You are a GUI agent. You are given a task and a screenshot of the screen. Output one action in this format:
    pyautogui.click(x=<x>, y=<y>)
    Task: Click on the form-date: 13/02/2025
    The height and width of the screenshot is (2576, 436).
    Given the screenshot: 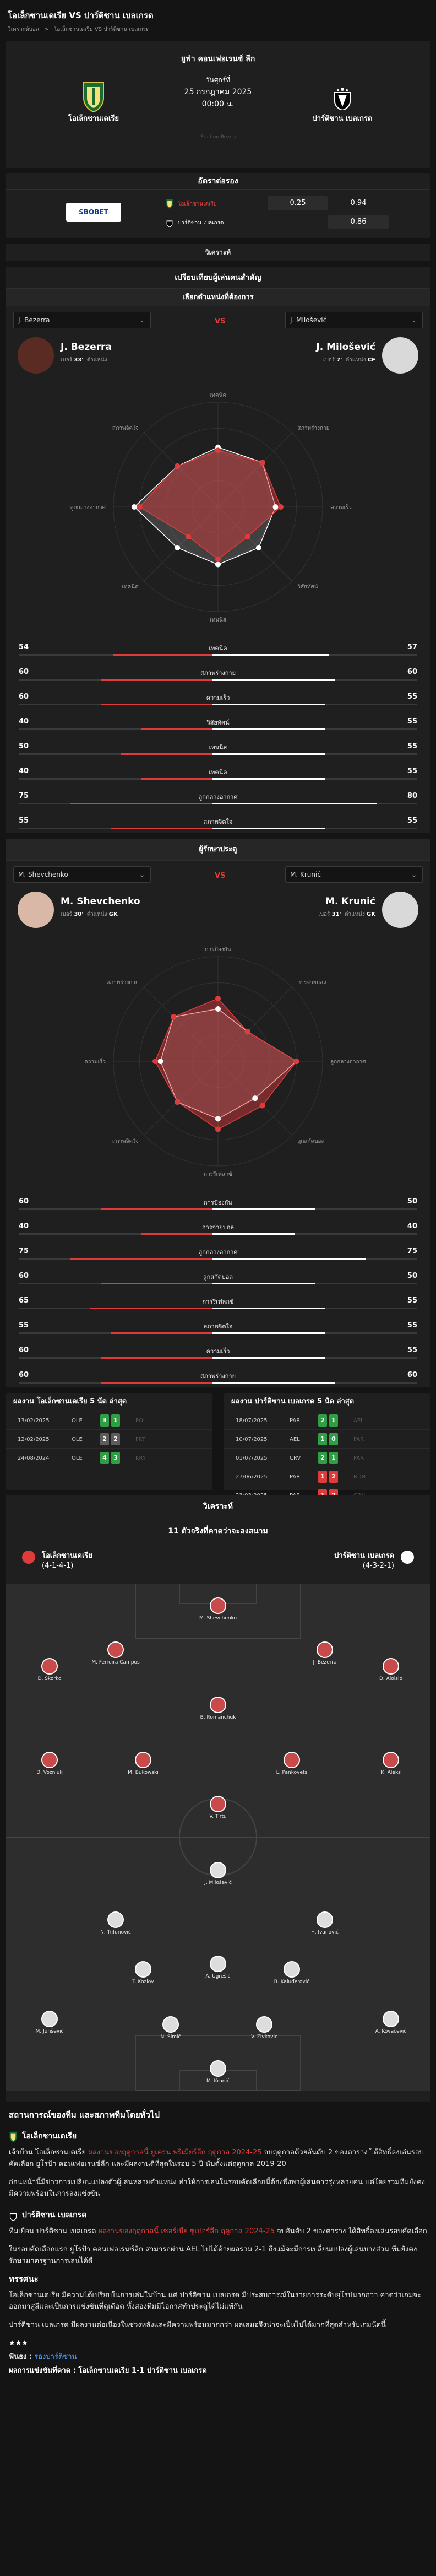 What is the action you would take?
    pyautogui.click(x=34, y=1421)
    